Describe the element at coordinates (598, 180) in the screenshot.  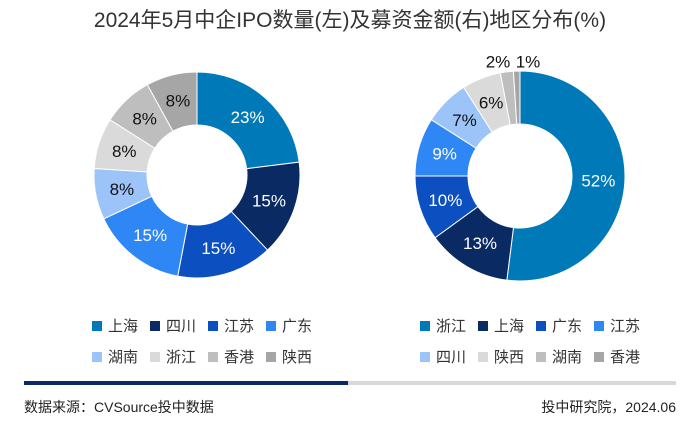
I see `slice-label: 52%` at that location.